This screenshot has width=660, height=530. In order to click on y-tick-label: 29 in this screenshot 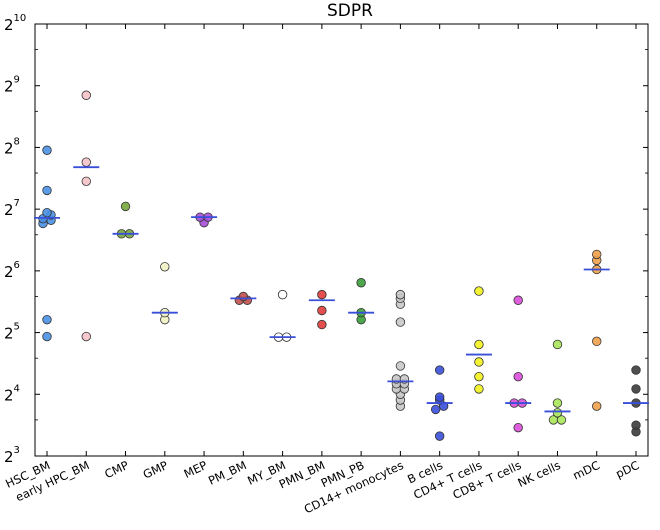, I will do `click(12, 85)`.